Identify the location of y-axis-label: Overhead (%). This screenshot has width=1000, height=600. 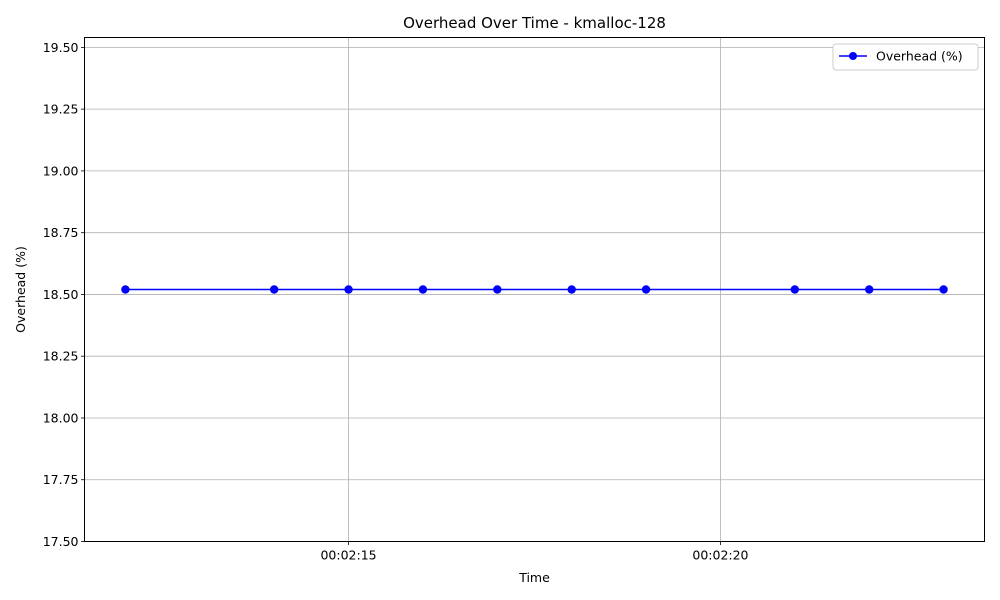
(20, 289).